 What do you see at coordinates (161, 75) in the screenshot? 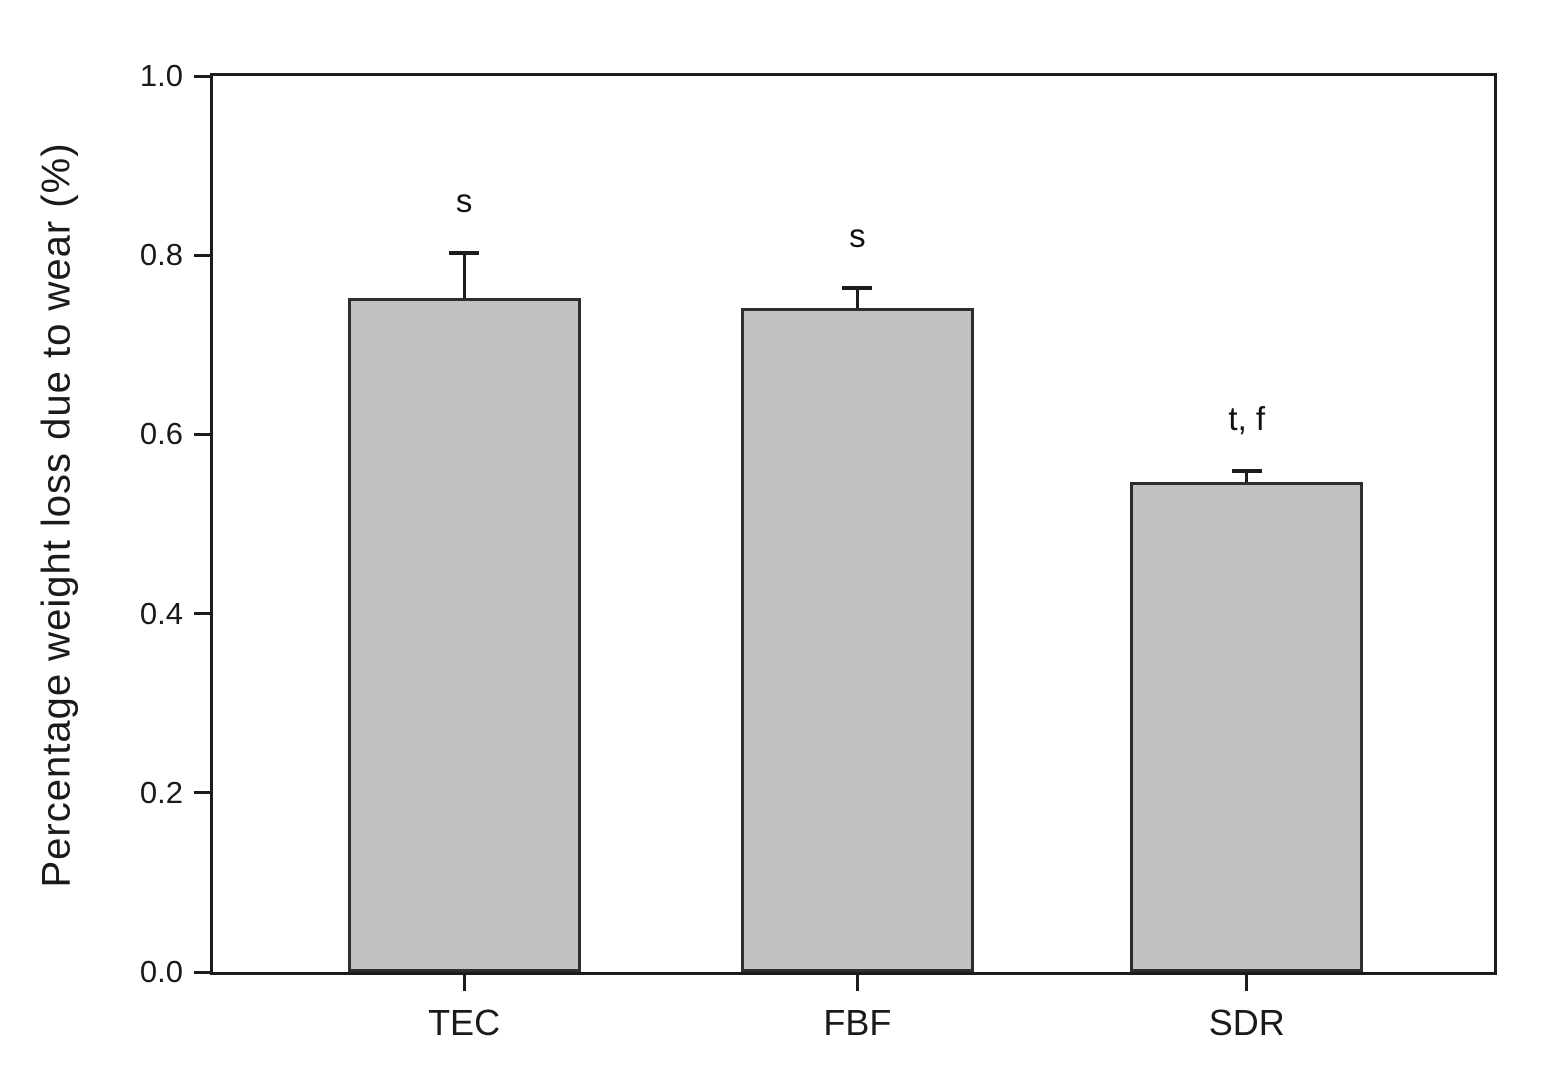
I see `y-tick-label: 1.0` at bounding box center [161, 75].